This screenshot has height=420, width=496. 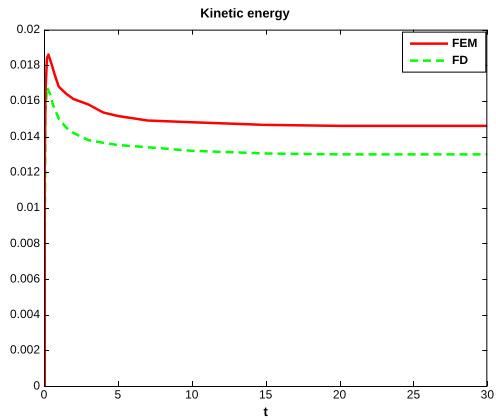 What do you see at coordinates (460, 59) in the screenshot?
I see `legend-label: FD` at bounding box center [460, 59].